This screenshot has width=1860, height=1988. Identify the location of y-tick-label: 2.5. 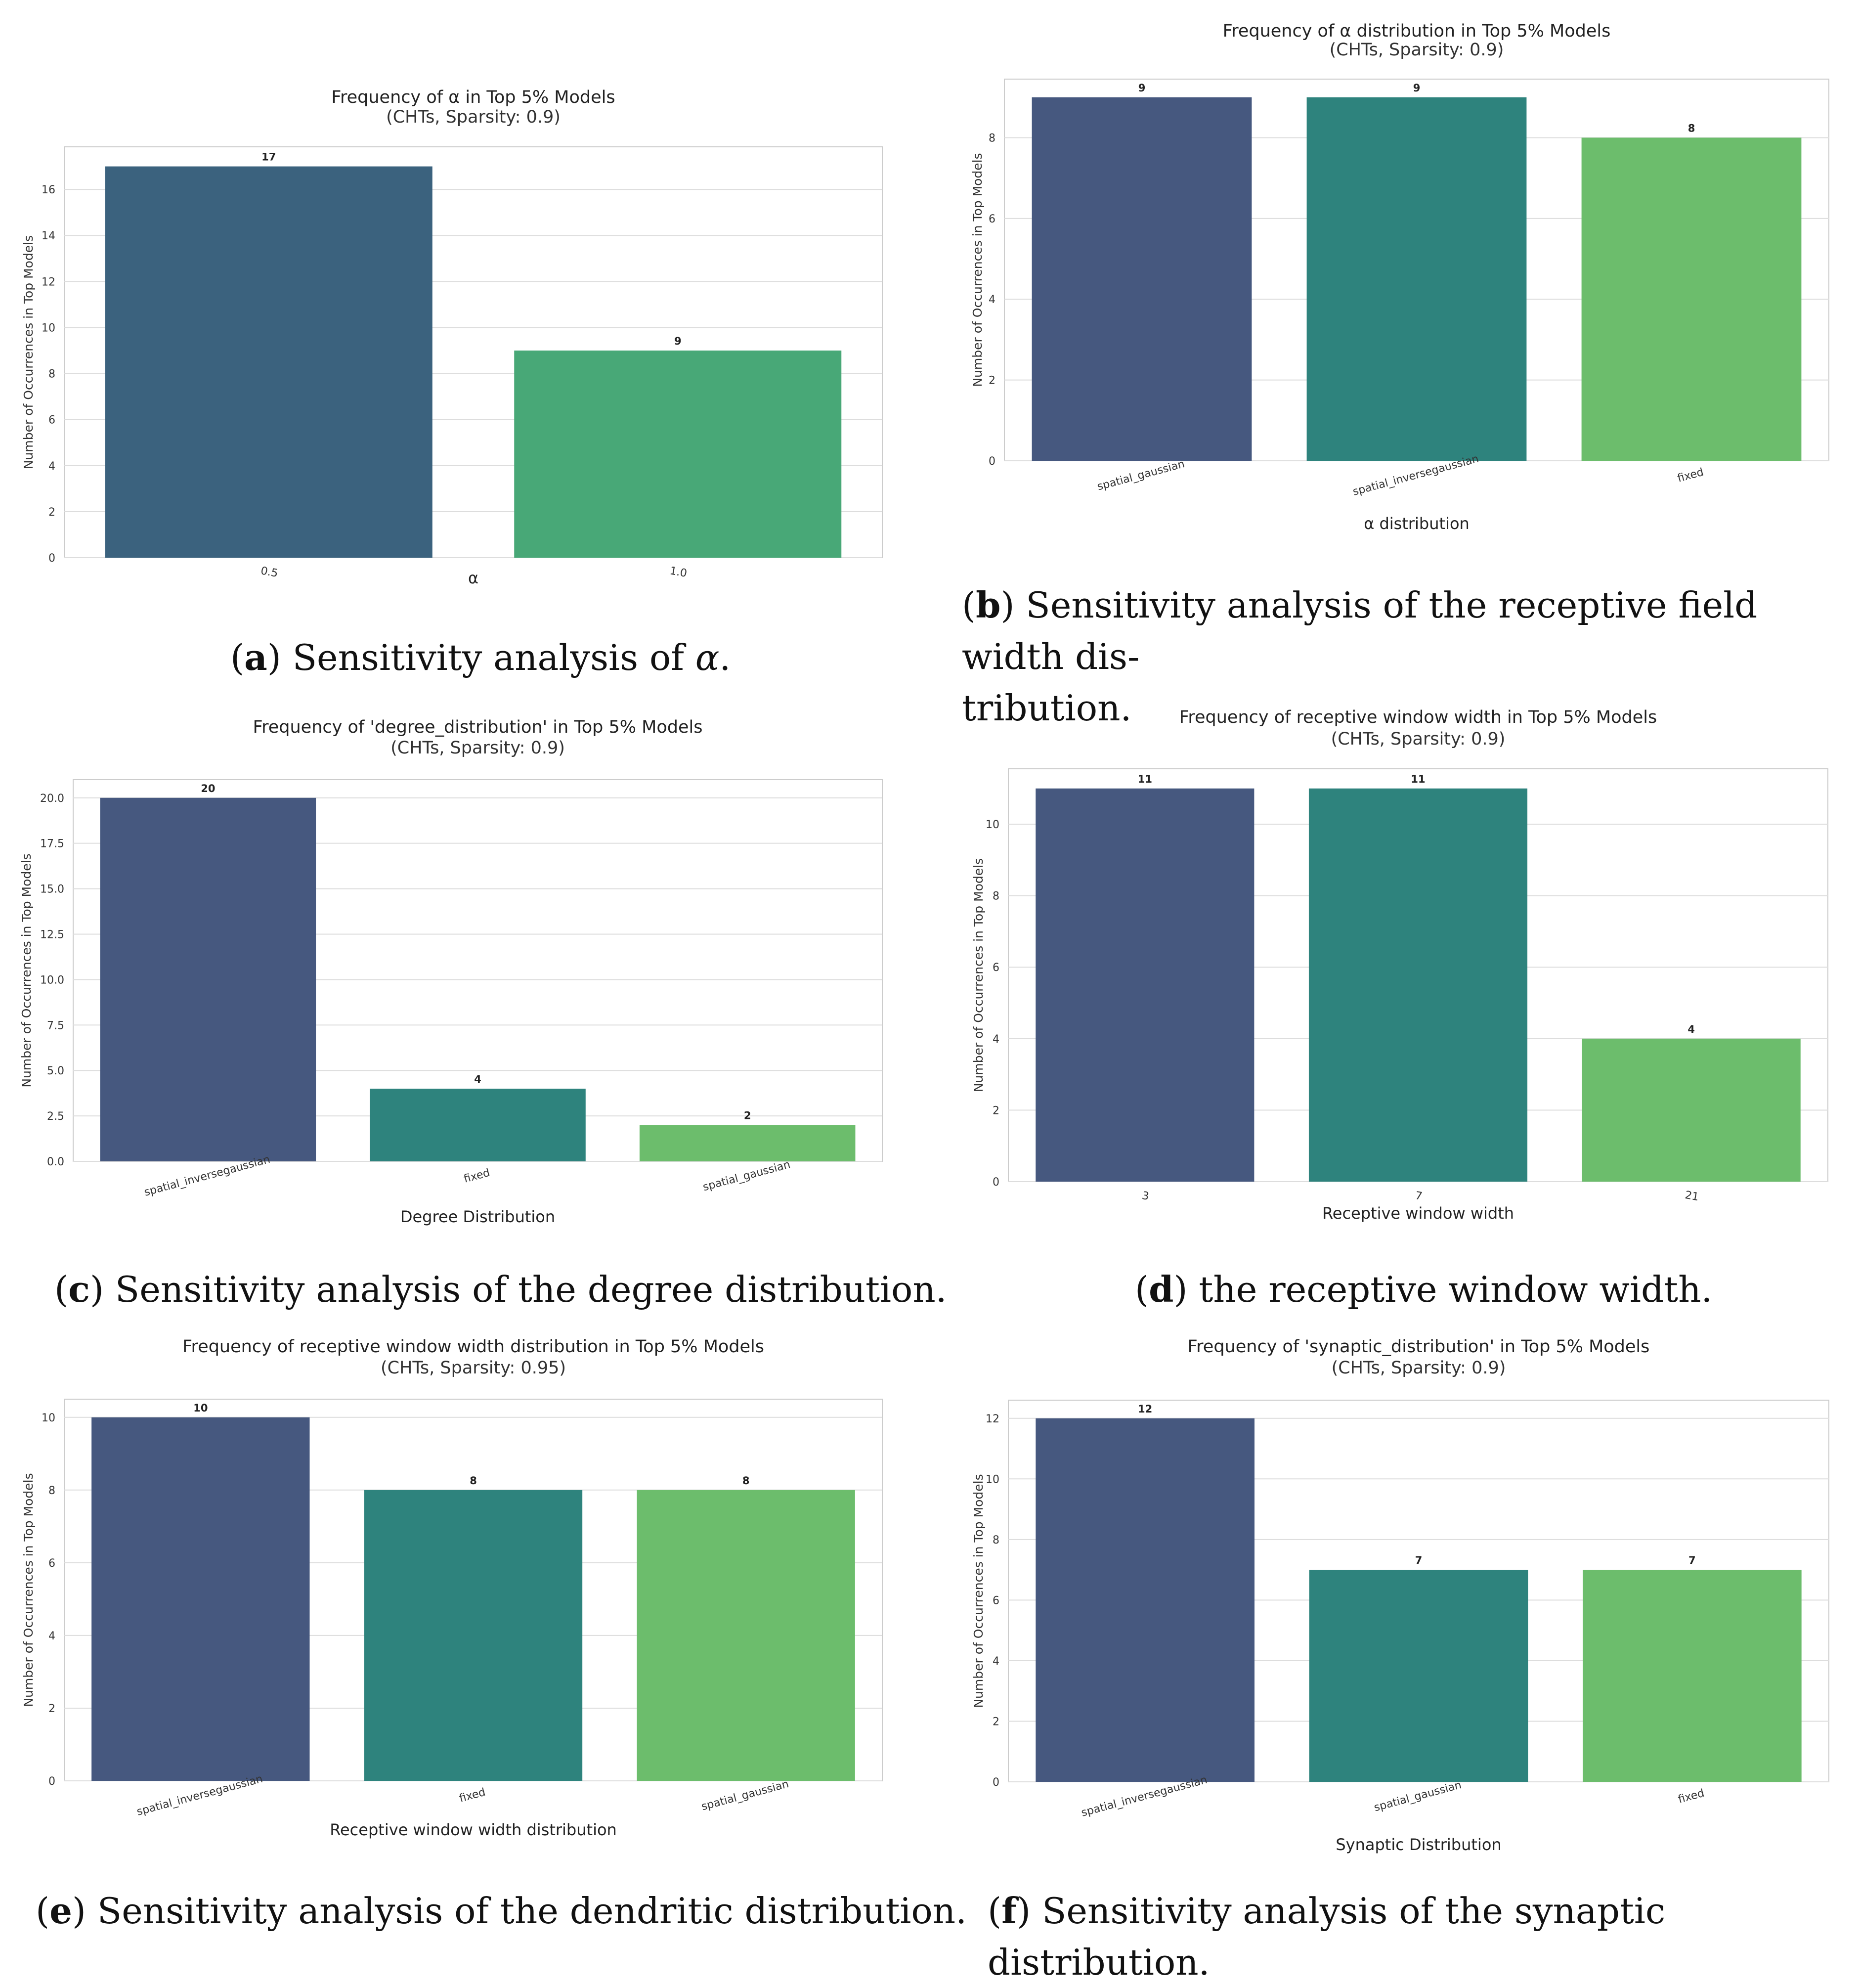
(55, 1116).